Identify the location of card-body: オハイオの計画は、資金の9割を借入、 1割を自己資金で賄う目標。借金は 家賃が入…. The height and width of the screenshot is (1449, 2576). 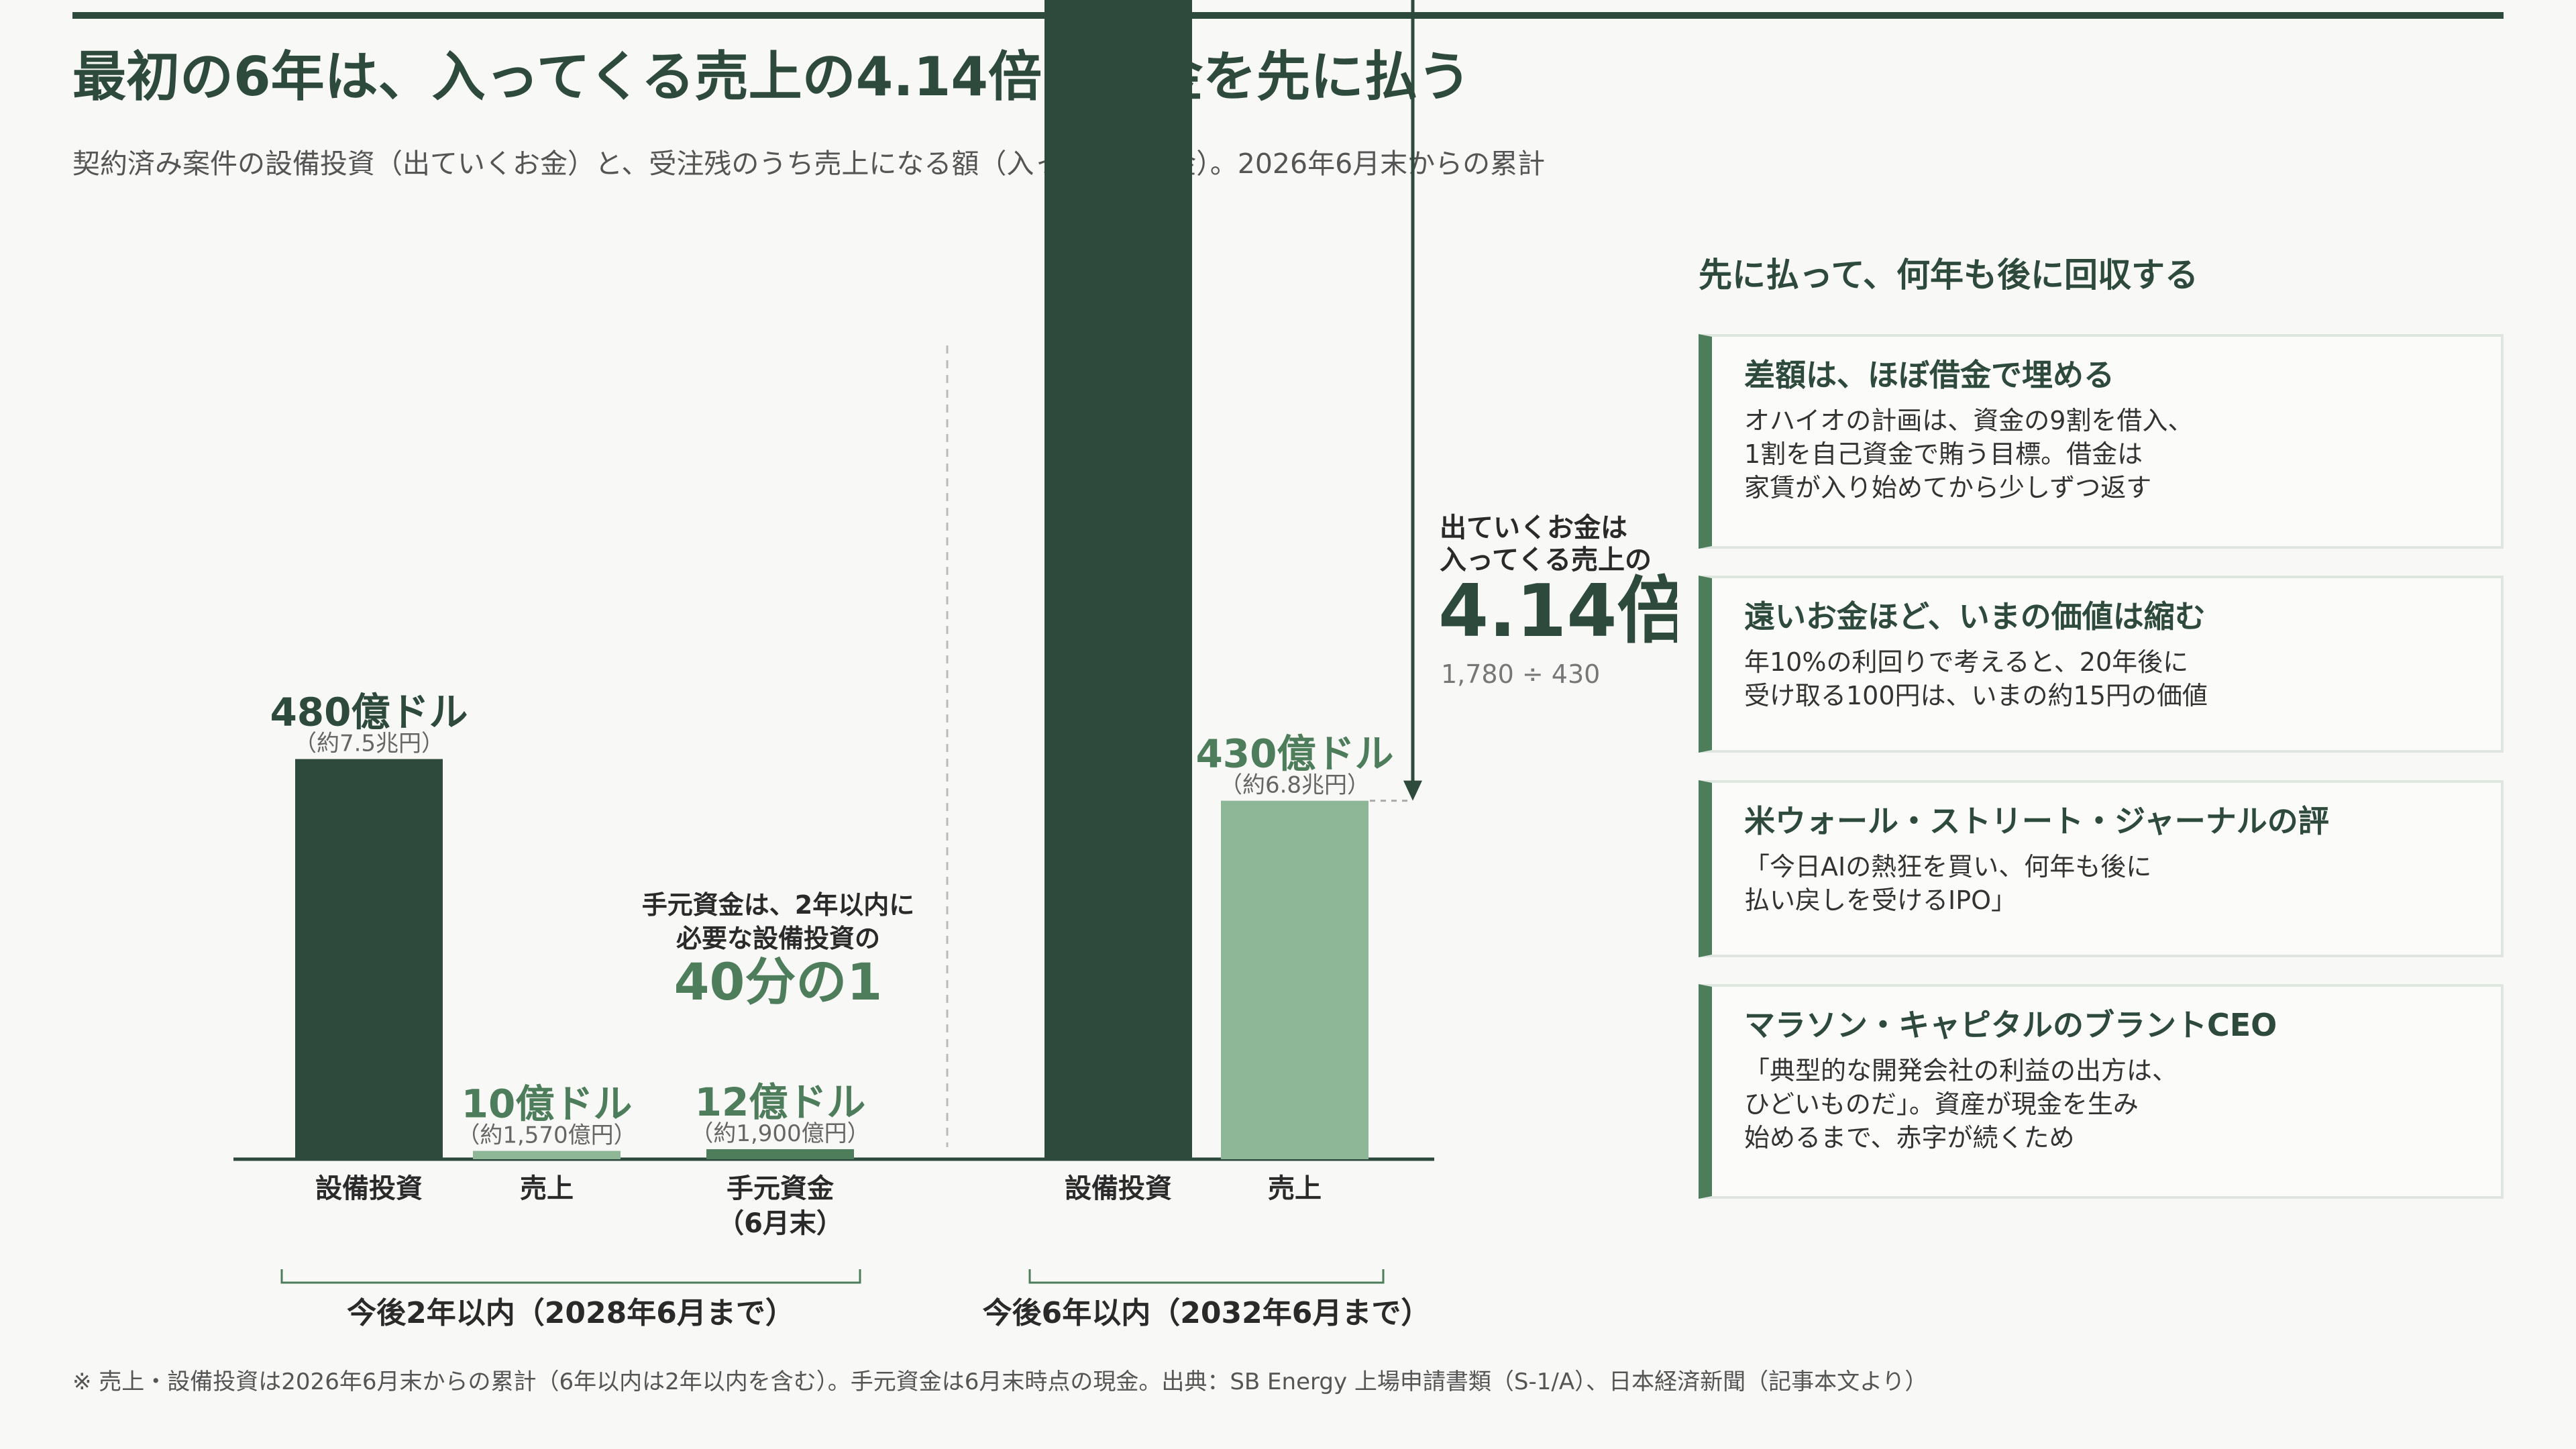
(1969, 454).